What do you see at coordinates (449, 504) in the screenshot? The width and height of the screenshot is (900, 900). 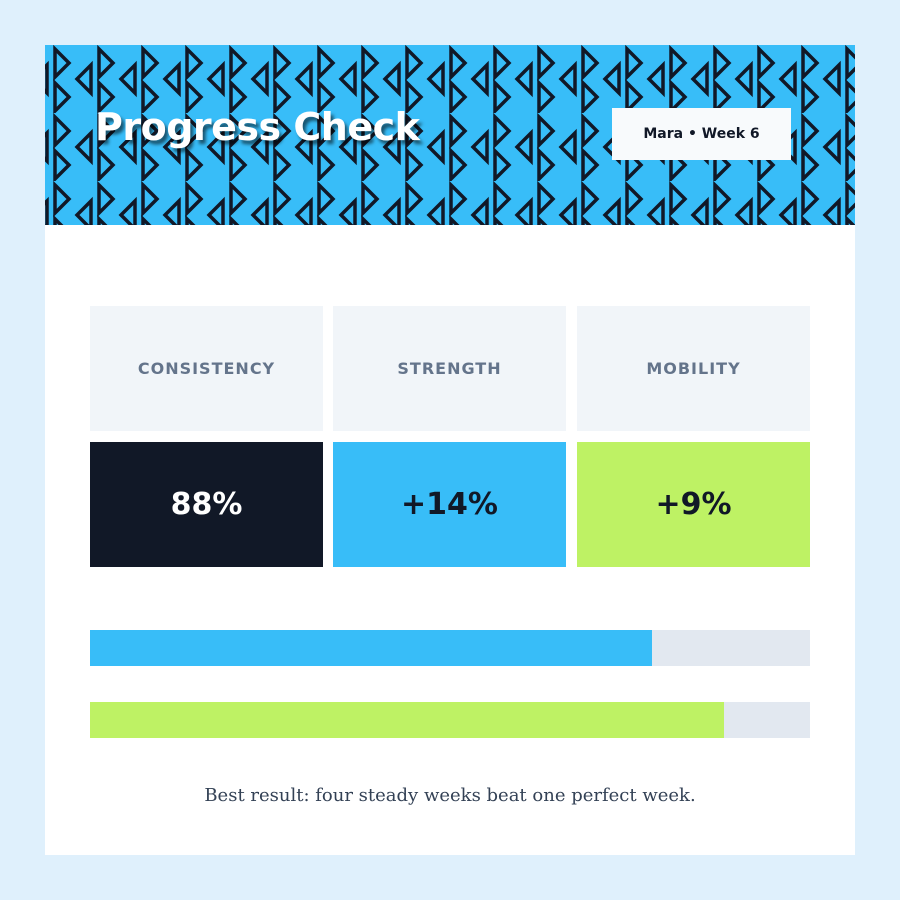 I see `stat-value: +14%` at bounding box center [449, 504].